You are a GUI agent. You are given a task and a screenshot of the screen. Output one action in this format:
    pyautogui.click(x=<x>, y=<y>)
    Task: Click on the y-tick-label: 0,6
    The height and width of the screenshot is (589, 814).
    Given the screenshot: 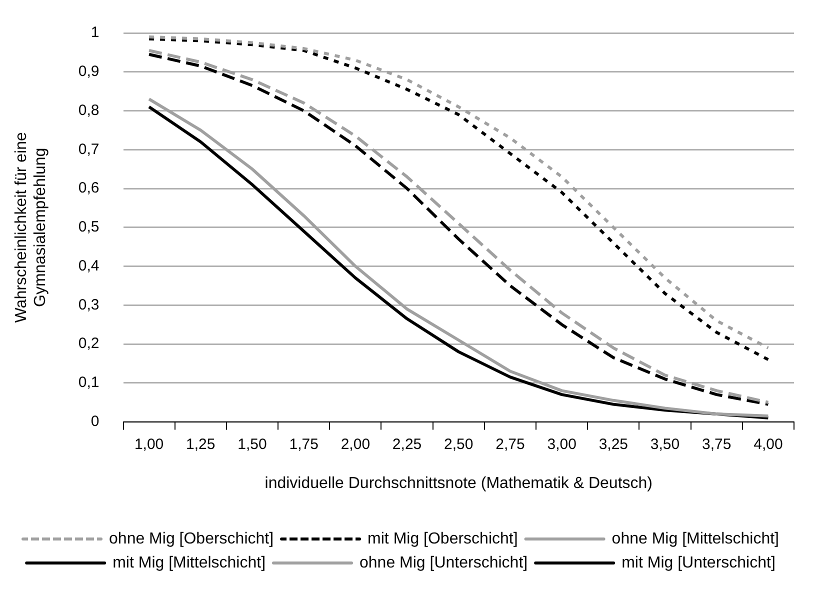 What is the action you would take?
    pyautogui.click(x=89, y=188)
    